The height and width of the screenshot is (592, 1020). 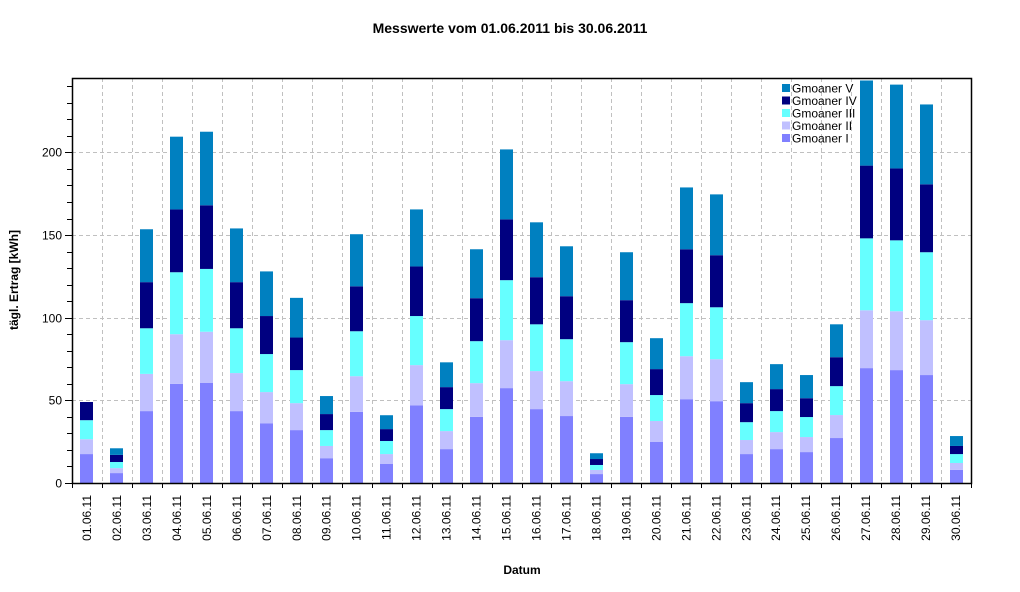 What do you see at coordinates (117, 518) in the screenshot?
I see `x-tick-label: 02.06.11` at bounding box center [117, 518].